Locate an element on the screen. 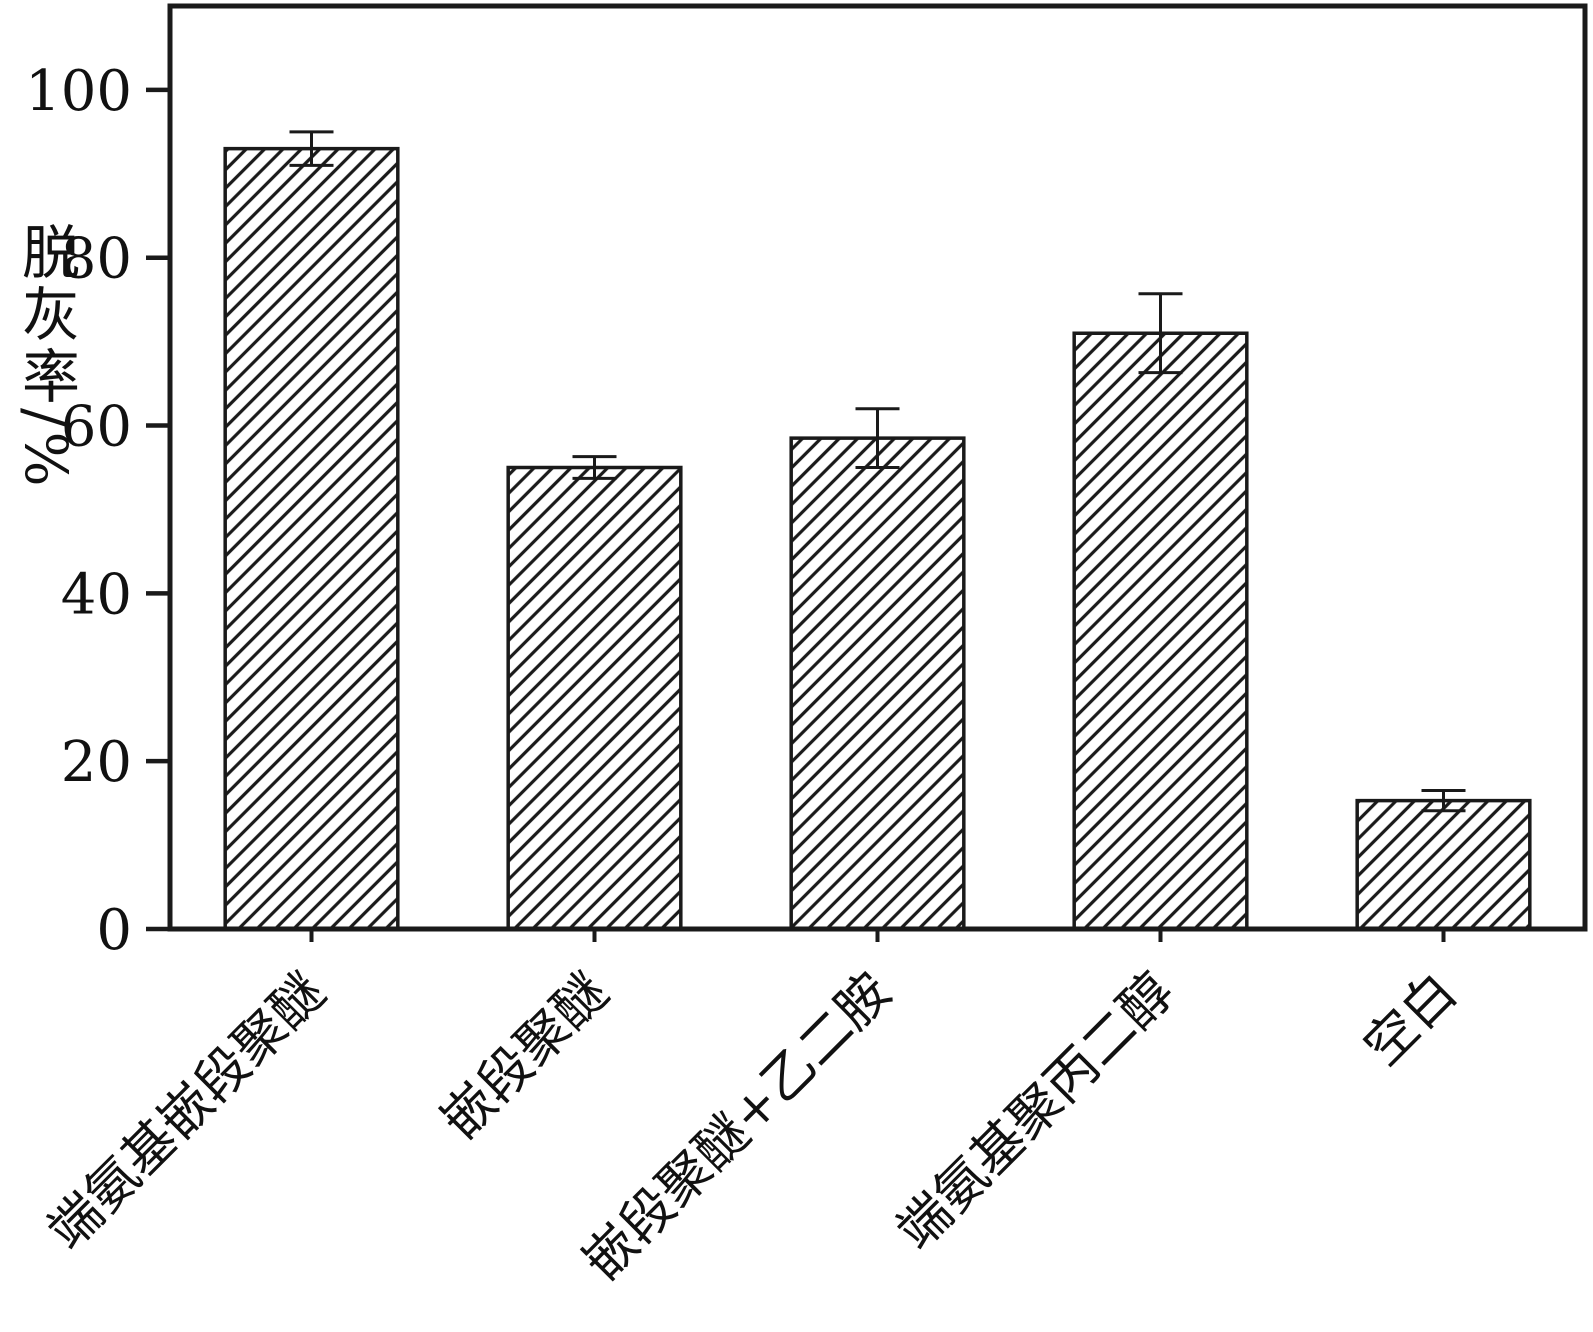 Image resolution: width=1593 pixels, height=1332 pixels. x-tick-label: 空白 is located at coordinates (1411, 1020).